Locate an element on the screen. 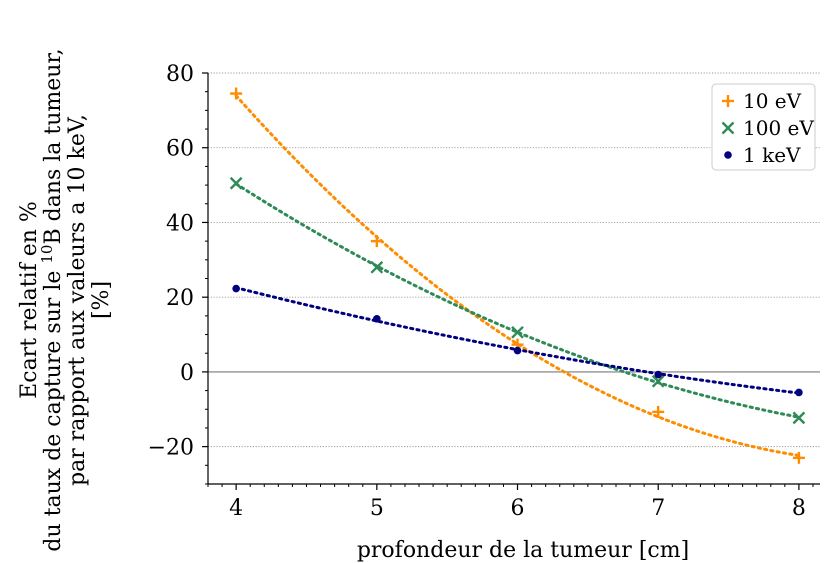 The height and width of the screenshot is (563, 834). legend-label-0: 10 eV is located at coordinates (772, 101).